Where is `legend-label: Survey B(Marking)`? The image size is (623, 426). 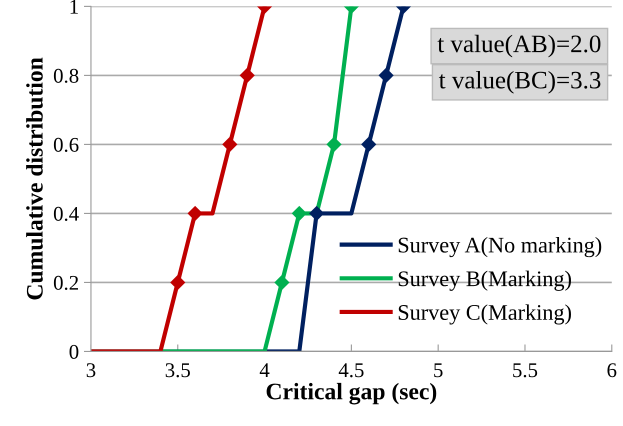
legend-label: Survey B(Marking) is located at coordinates (484, 280).